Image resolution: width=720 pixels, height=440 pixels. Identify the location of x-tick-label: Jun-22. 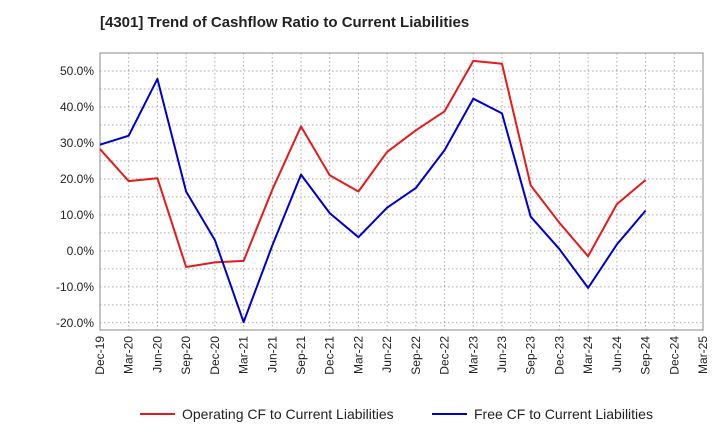
(387, 354).